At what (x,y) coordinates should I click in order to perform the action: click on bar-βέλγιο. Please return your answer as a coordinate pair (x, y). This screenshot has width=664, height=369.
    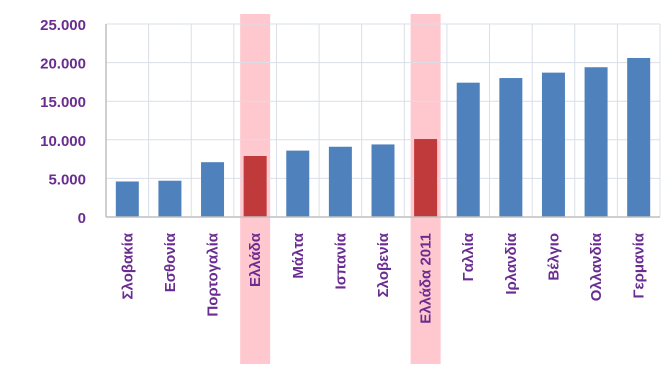
    Looking at the image, I should click on (553, 144).